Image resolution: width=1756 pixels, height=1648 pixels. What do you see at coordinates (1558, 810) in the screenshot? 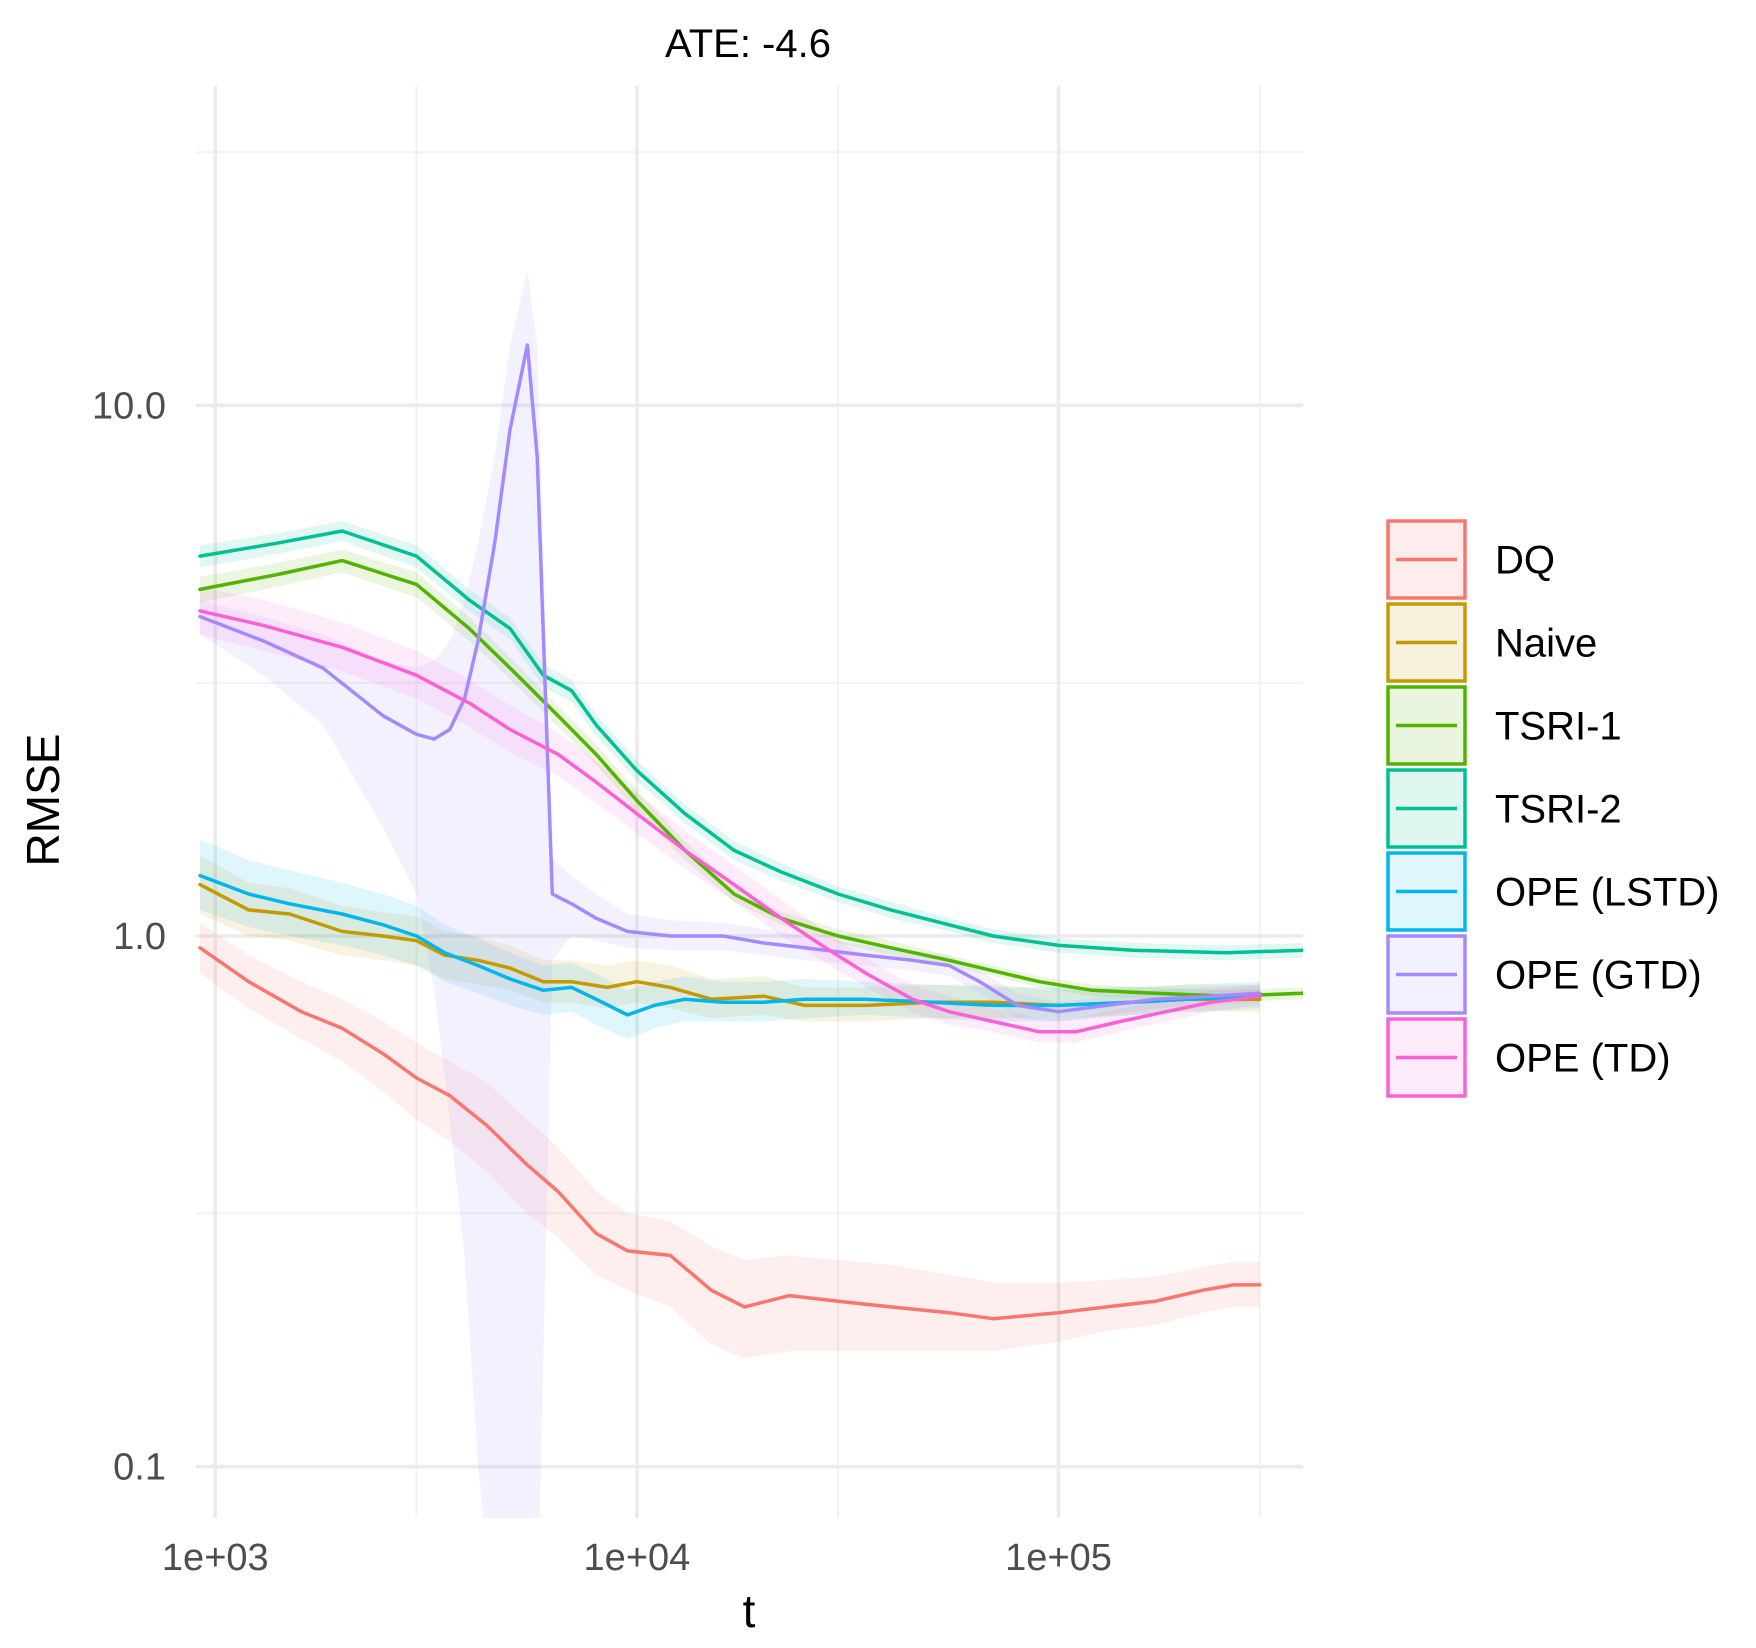
I see `legend-label-tsri-2: TSRI-2` at bounding box center [1558, 810].